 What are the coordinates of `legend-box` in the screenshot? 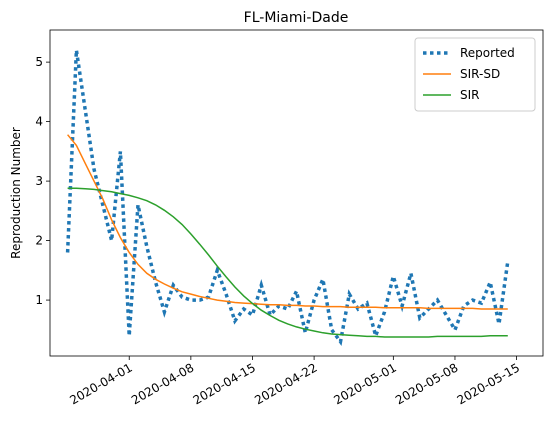 It's located at (475, 74).